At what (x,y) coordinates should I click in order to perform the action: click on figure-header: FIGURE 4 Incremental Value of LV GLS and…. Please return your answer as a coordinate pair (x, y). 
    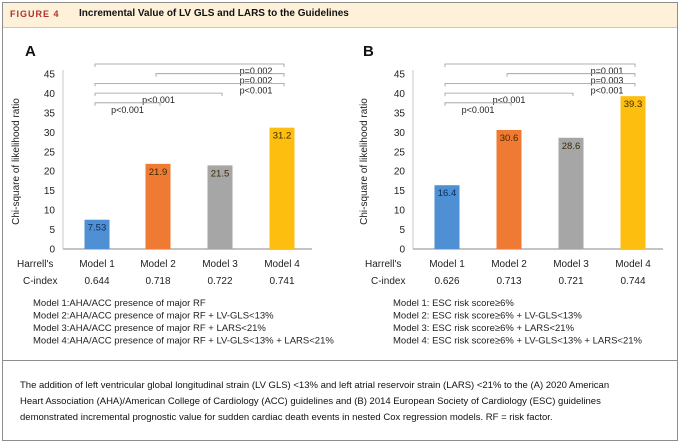
    Looking at the image, I should click on (340, 15).